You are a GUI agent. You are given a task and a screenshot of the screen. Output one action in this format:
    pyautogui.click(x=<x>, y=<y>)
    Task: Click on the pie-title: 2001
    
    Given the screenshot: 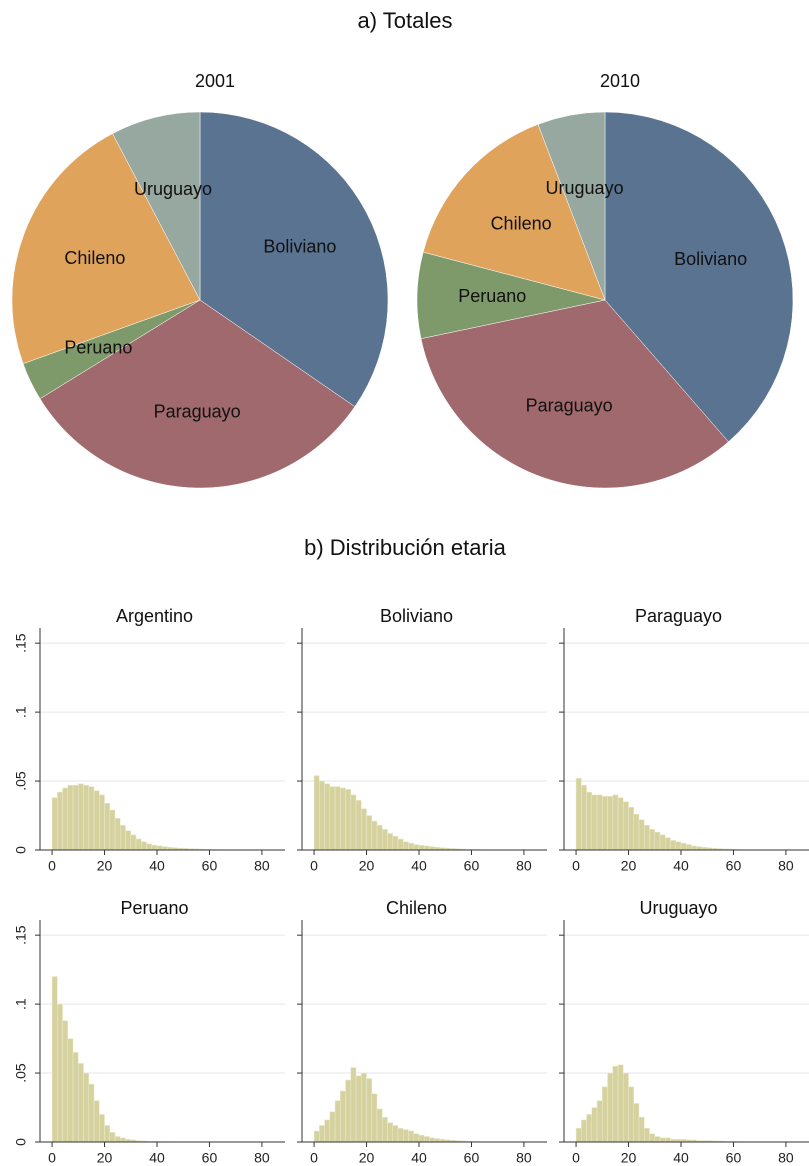 What is the action you would take?
    pyautogui.click(x=215, y=81)
    